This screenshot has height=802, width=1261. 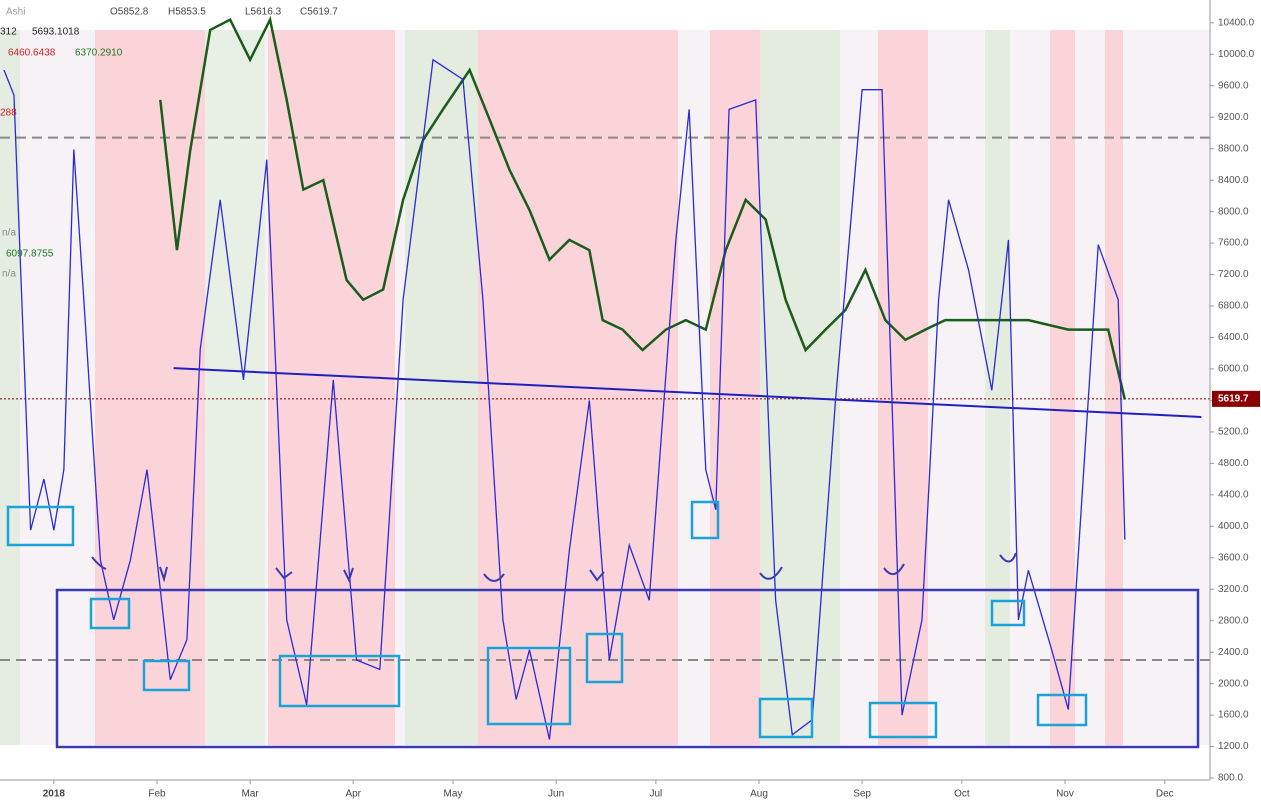 I want to click on x-tick-label: Feb, so click(x=157, y=794).